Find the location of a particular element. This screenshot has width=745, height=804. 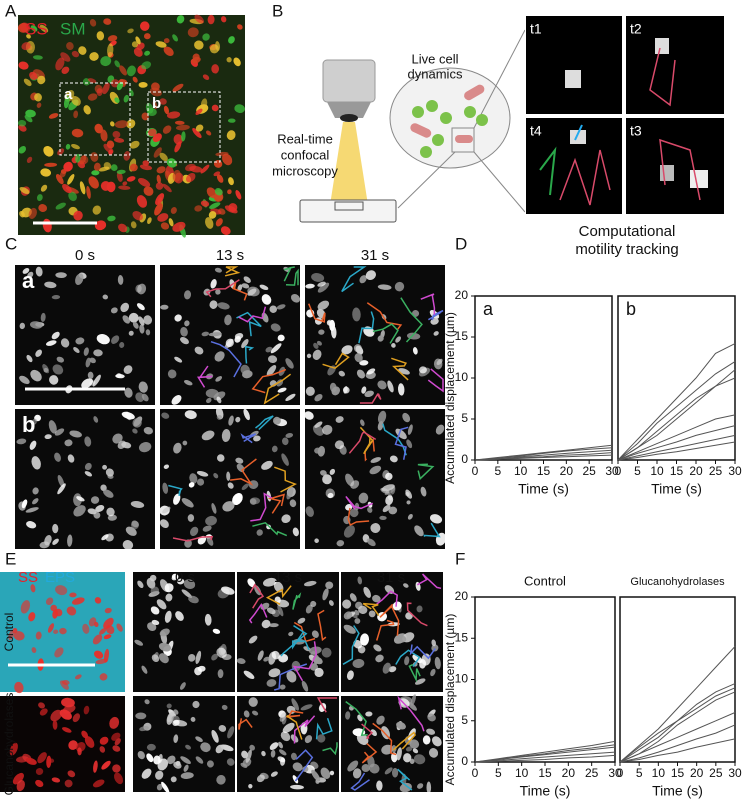

chart-title: Control is located at coordinates (545, 580).